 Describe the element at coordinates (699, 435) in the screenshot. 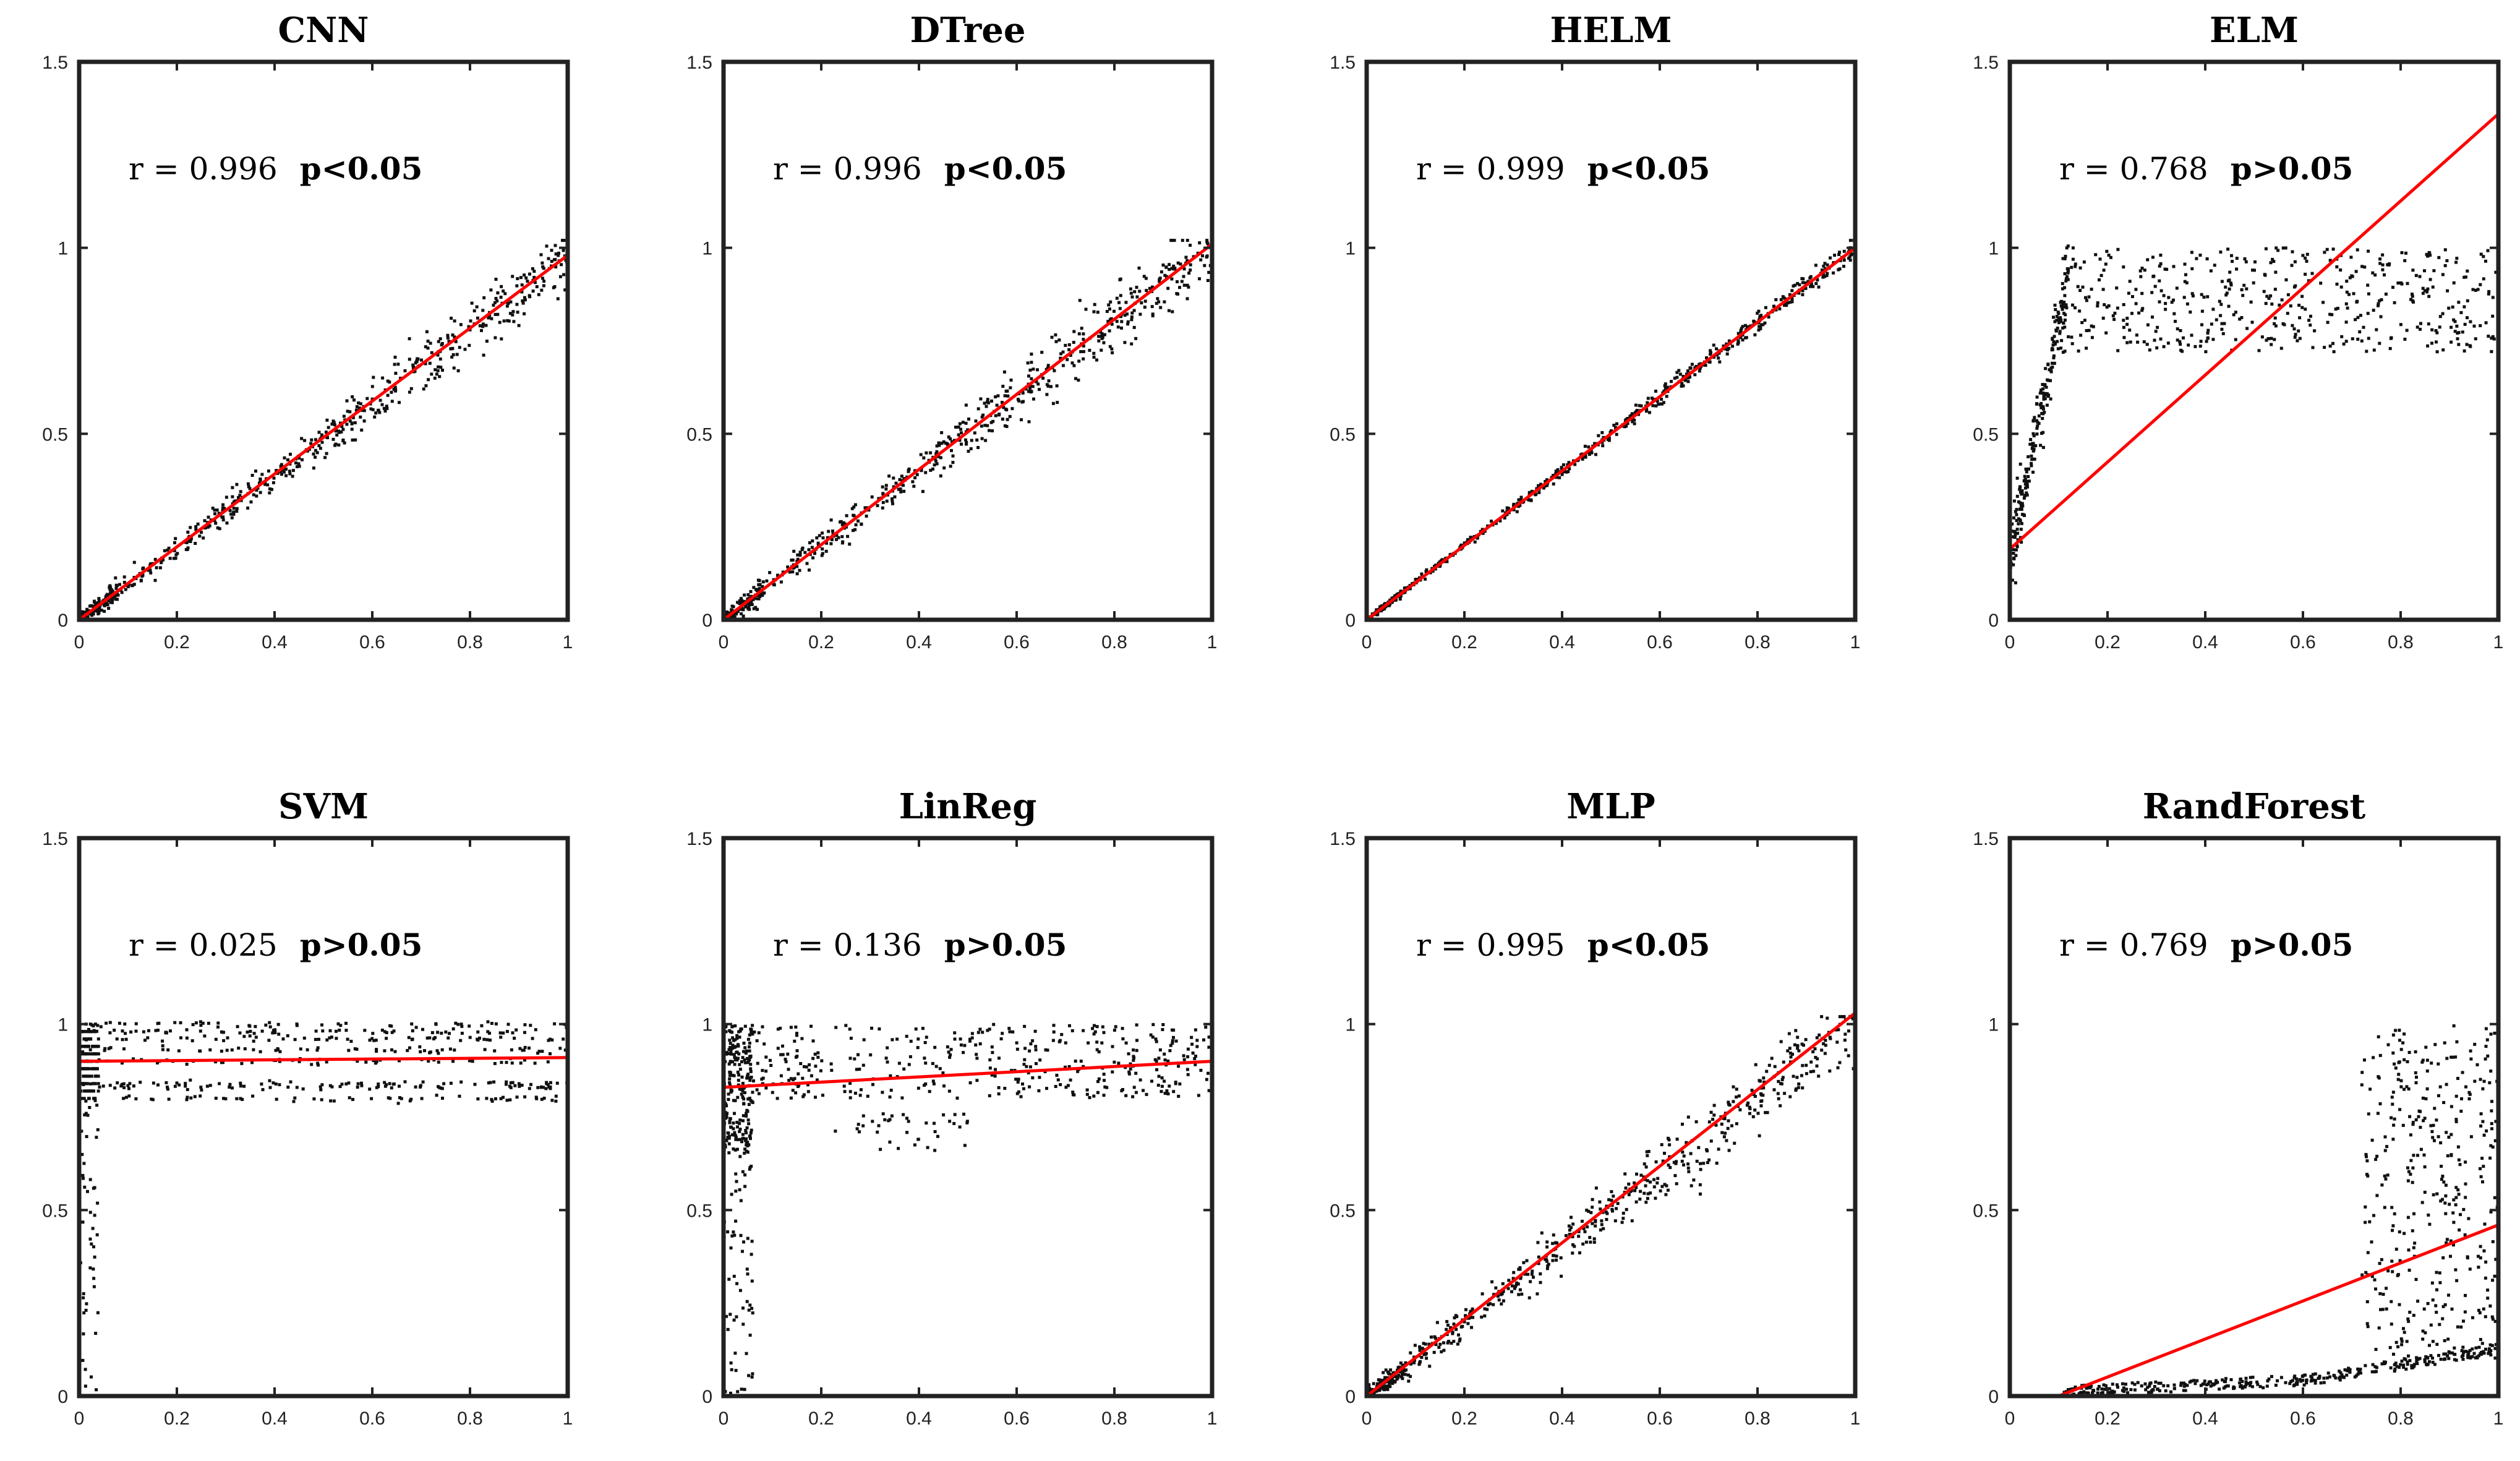

I see `ytick-label-dtree-1: 0.5` at that location.